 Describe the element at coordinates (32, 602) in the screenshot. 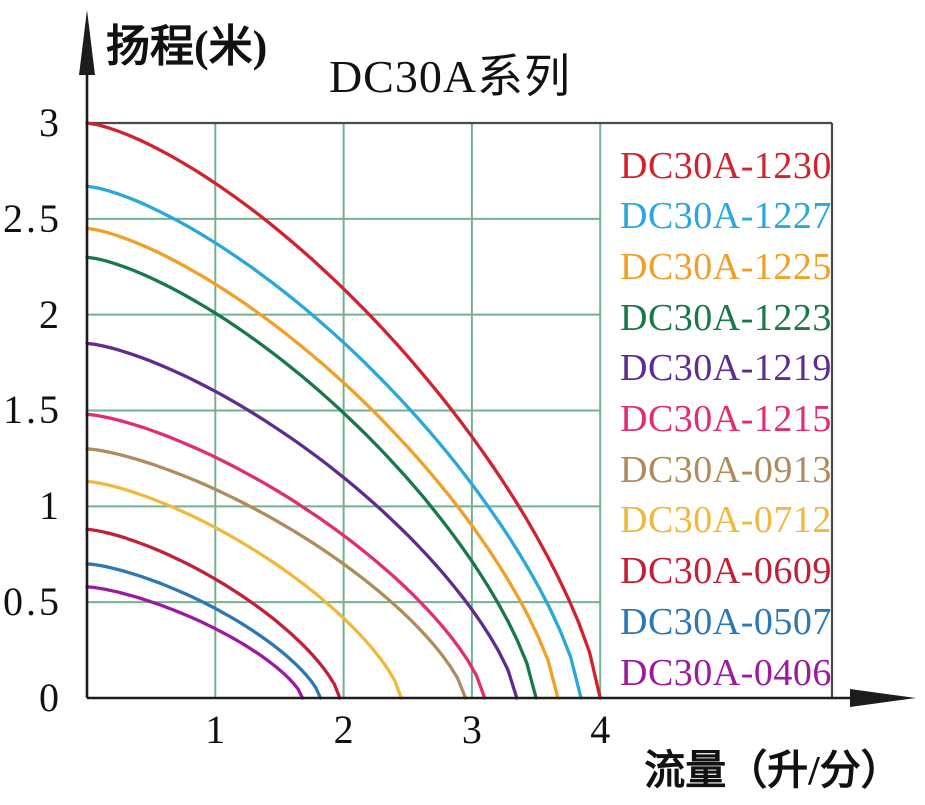

I see `y-tick-label-0.5: 0.5` at that location.